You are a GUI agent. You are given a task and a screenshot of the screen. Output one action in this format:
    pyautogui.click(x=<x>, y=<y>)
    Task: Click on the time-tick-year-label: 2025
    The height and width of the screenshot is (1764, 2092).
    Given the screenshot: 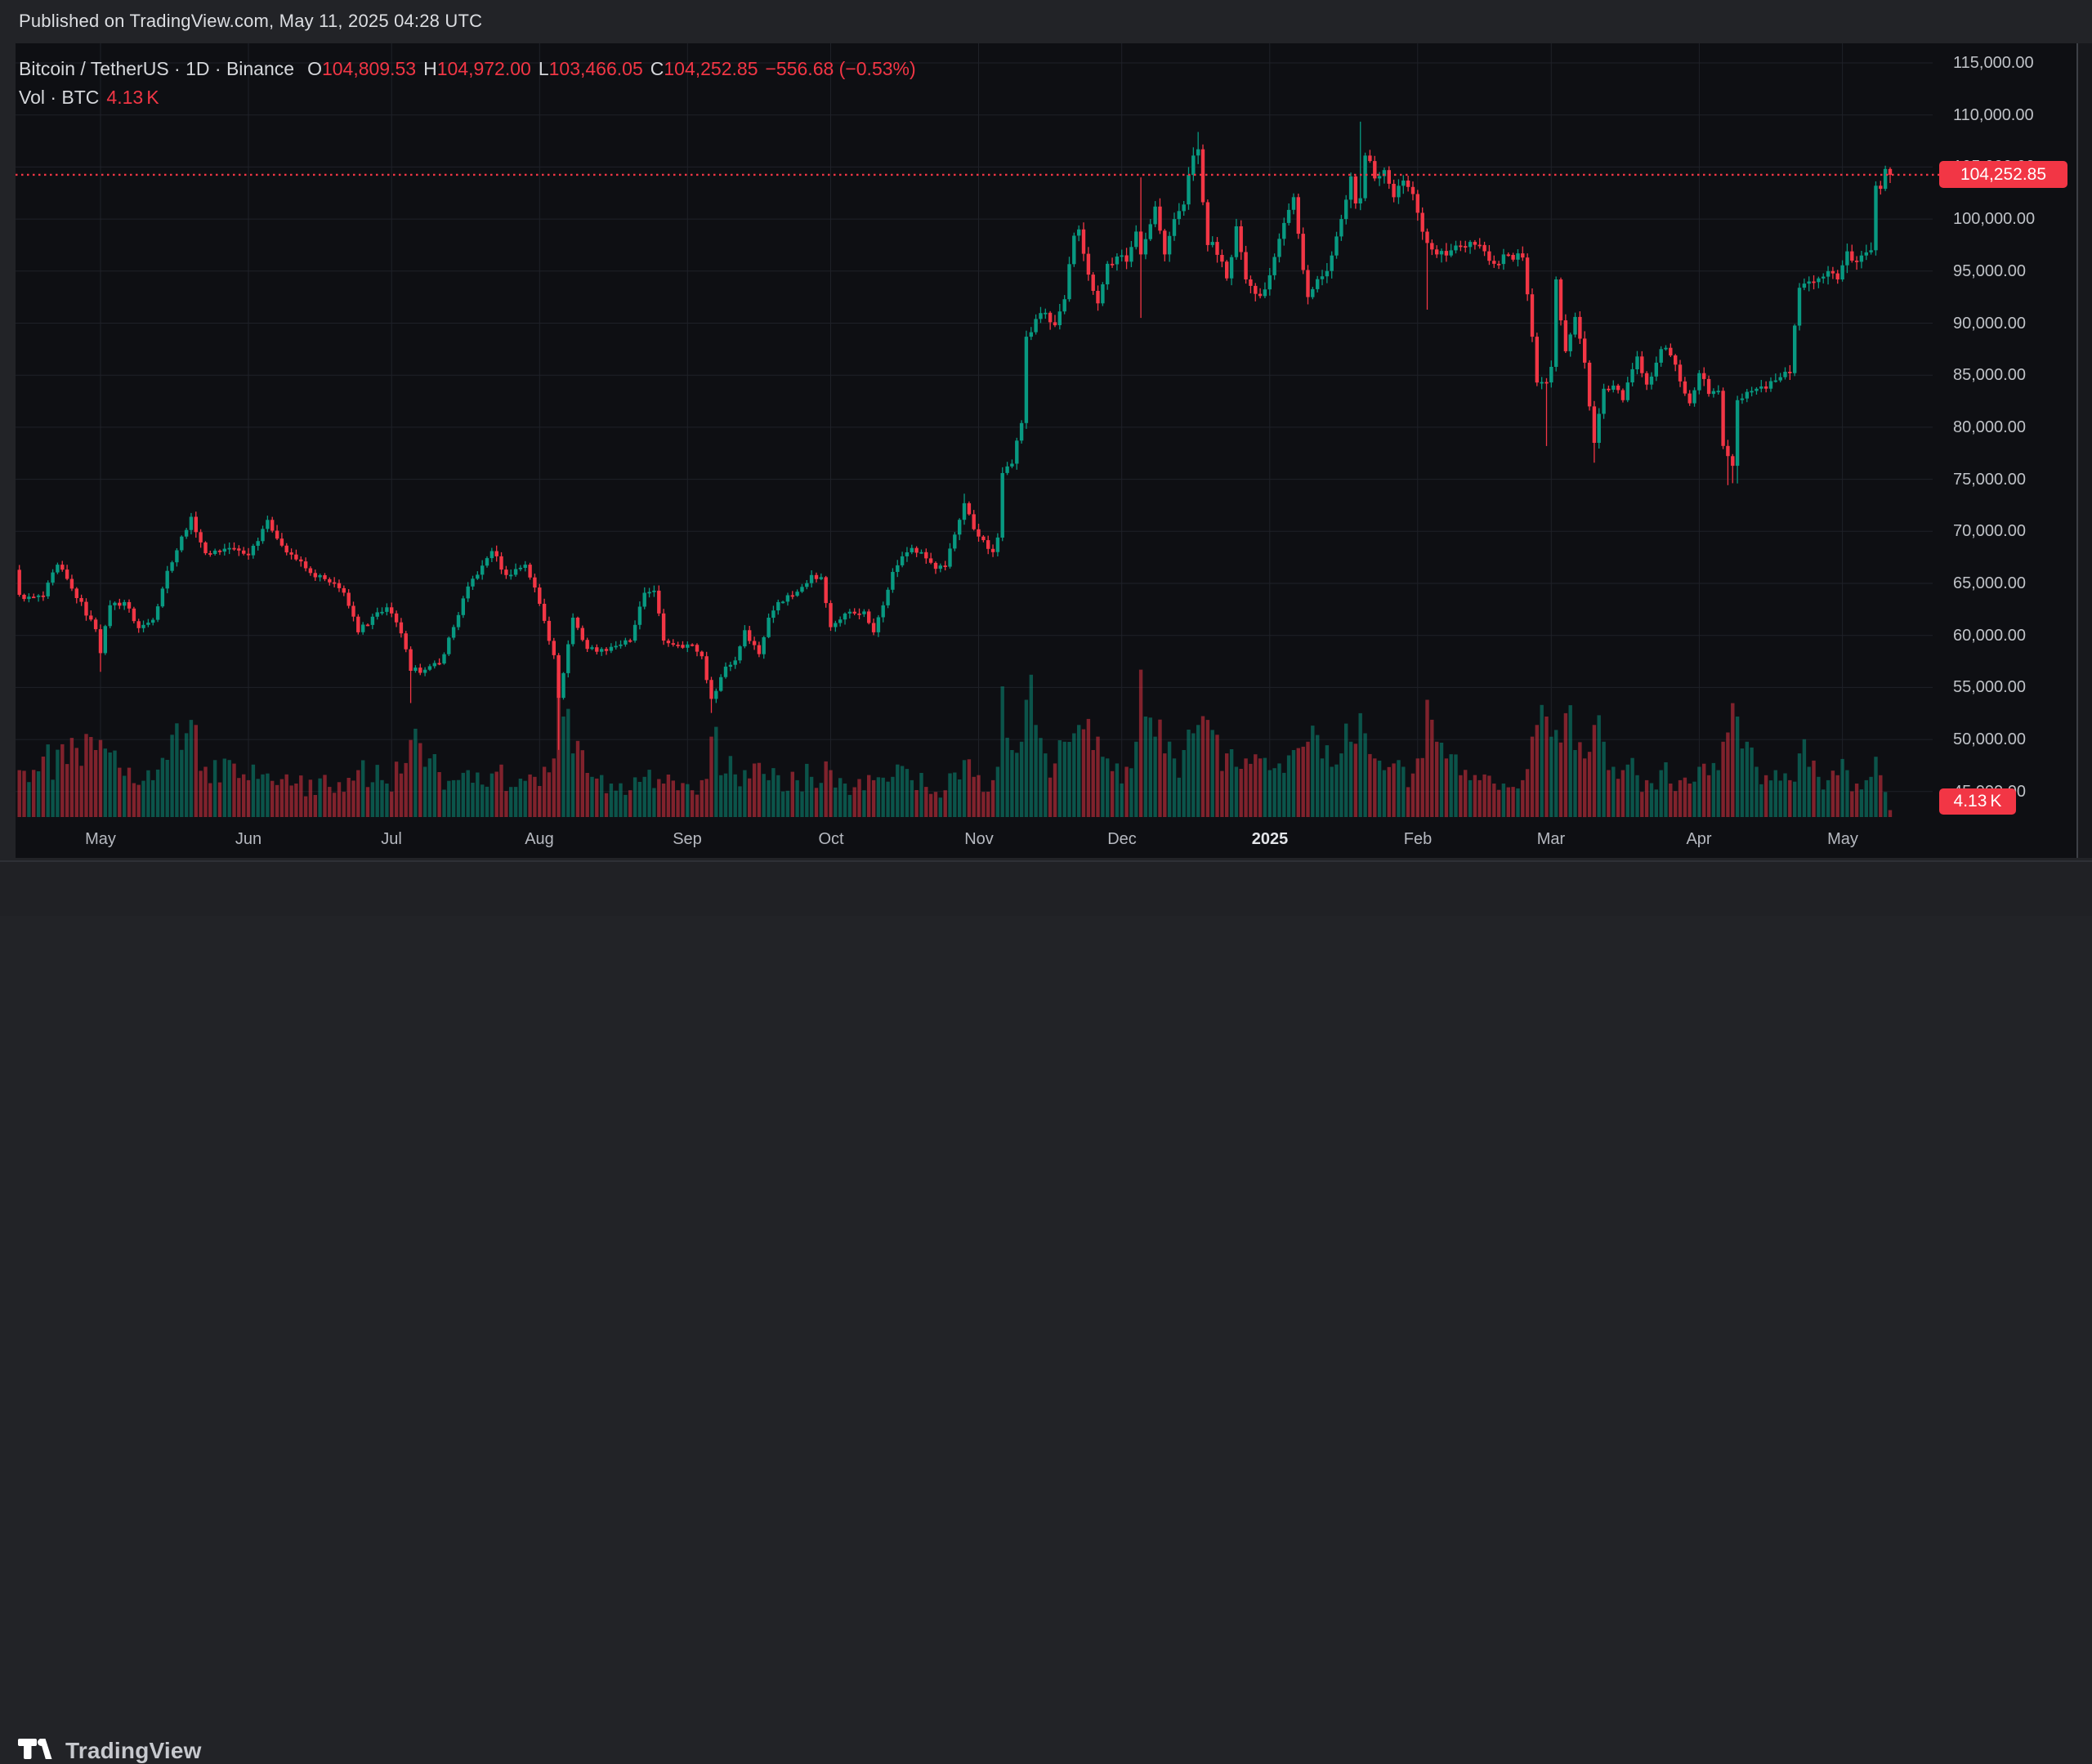 What is the action you would take?
    pyautogui.click(x=1270, y=839)
    